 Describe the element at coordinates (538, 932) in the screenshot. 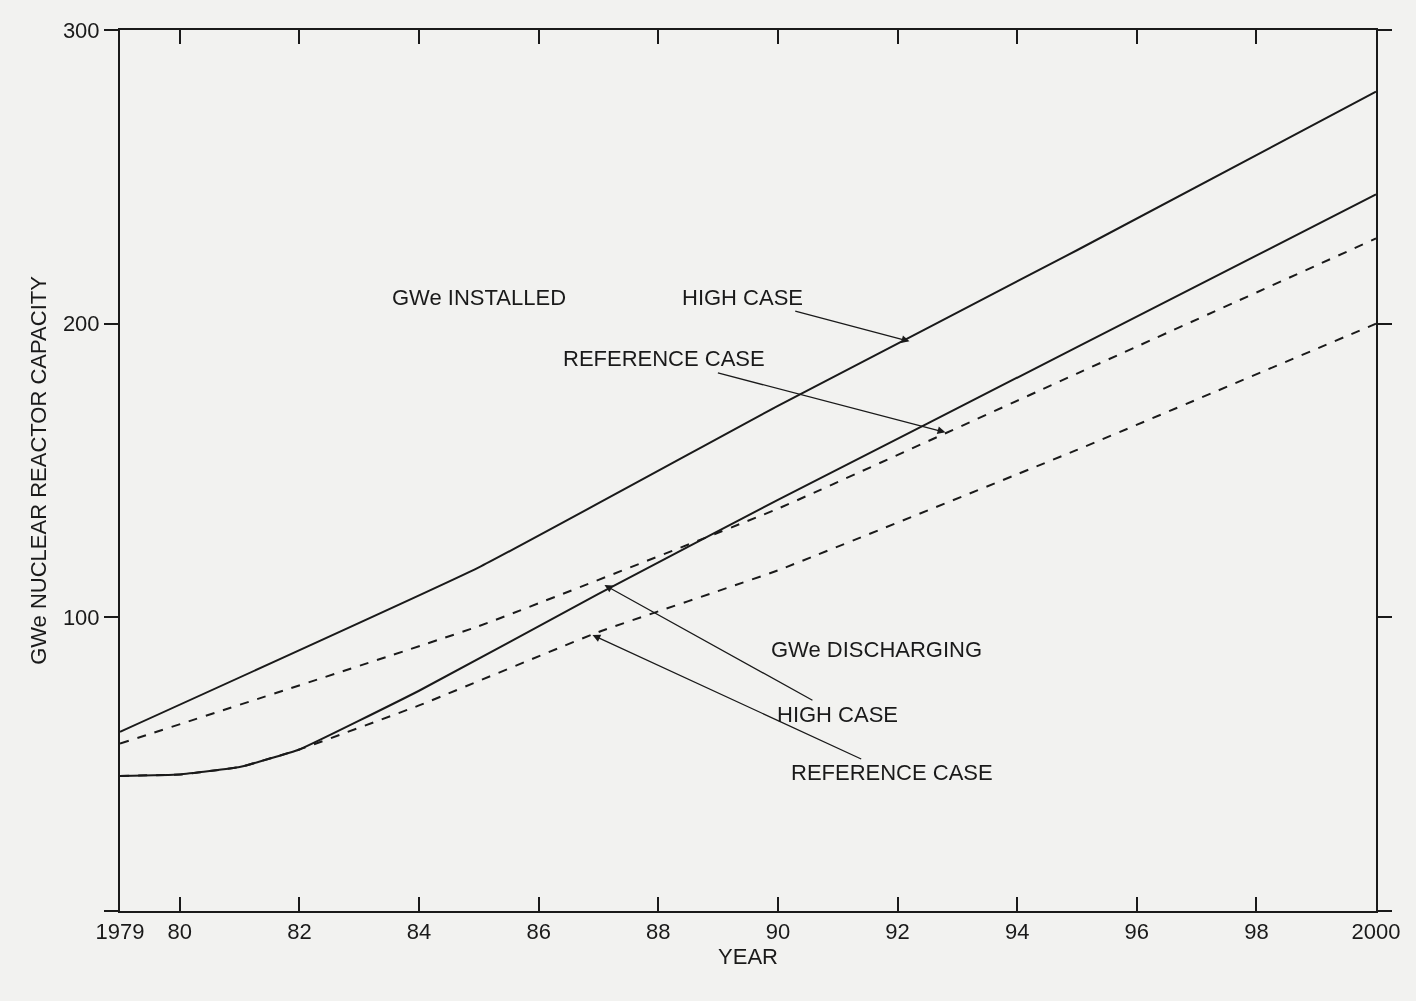

I see `x-tick-label: 86` at that location.